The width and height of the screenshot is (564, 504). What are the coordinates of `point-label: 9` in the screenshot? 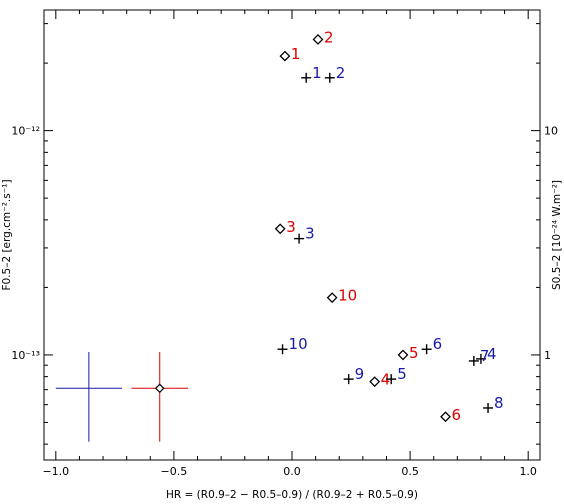 It's located at (360, 374).